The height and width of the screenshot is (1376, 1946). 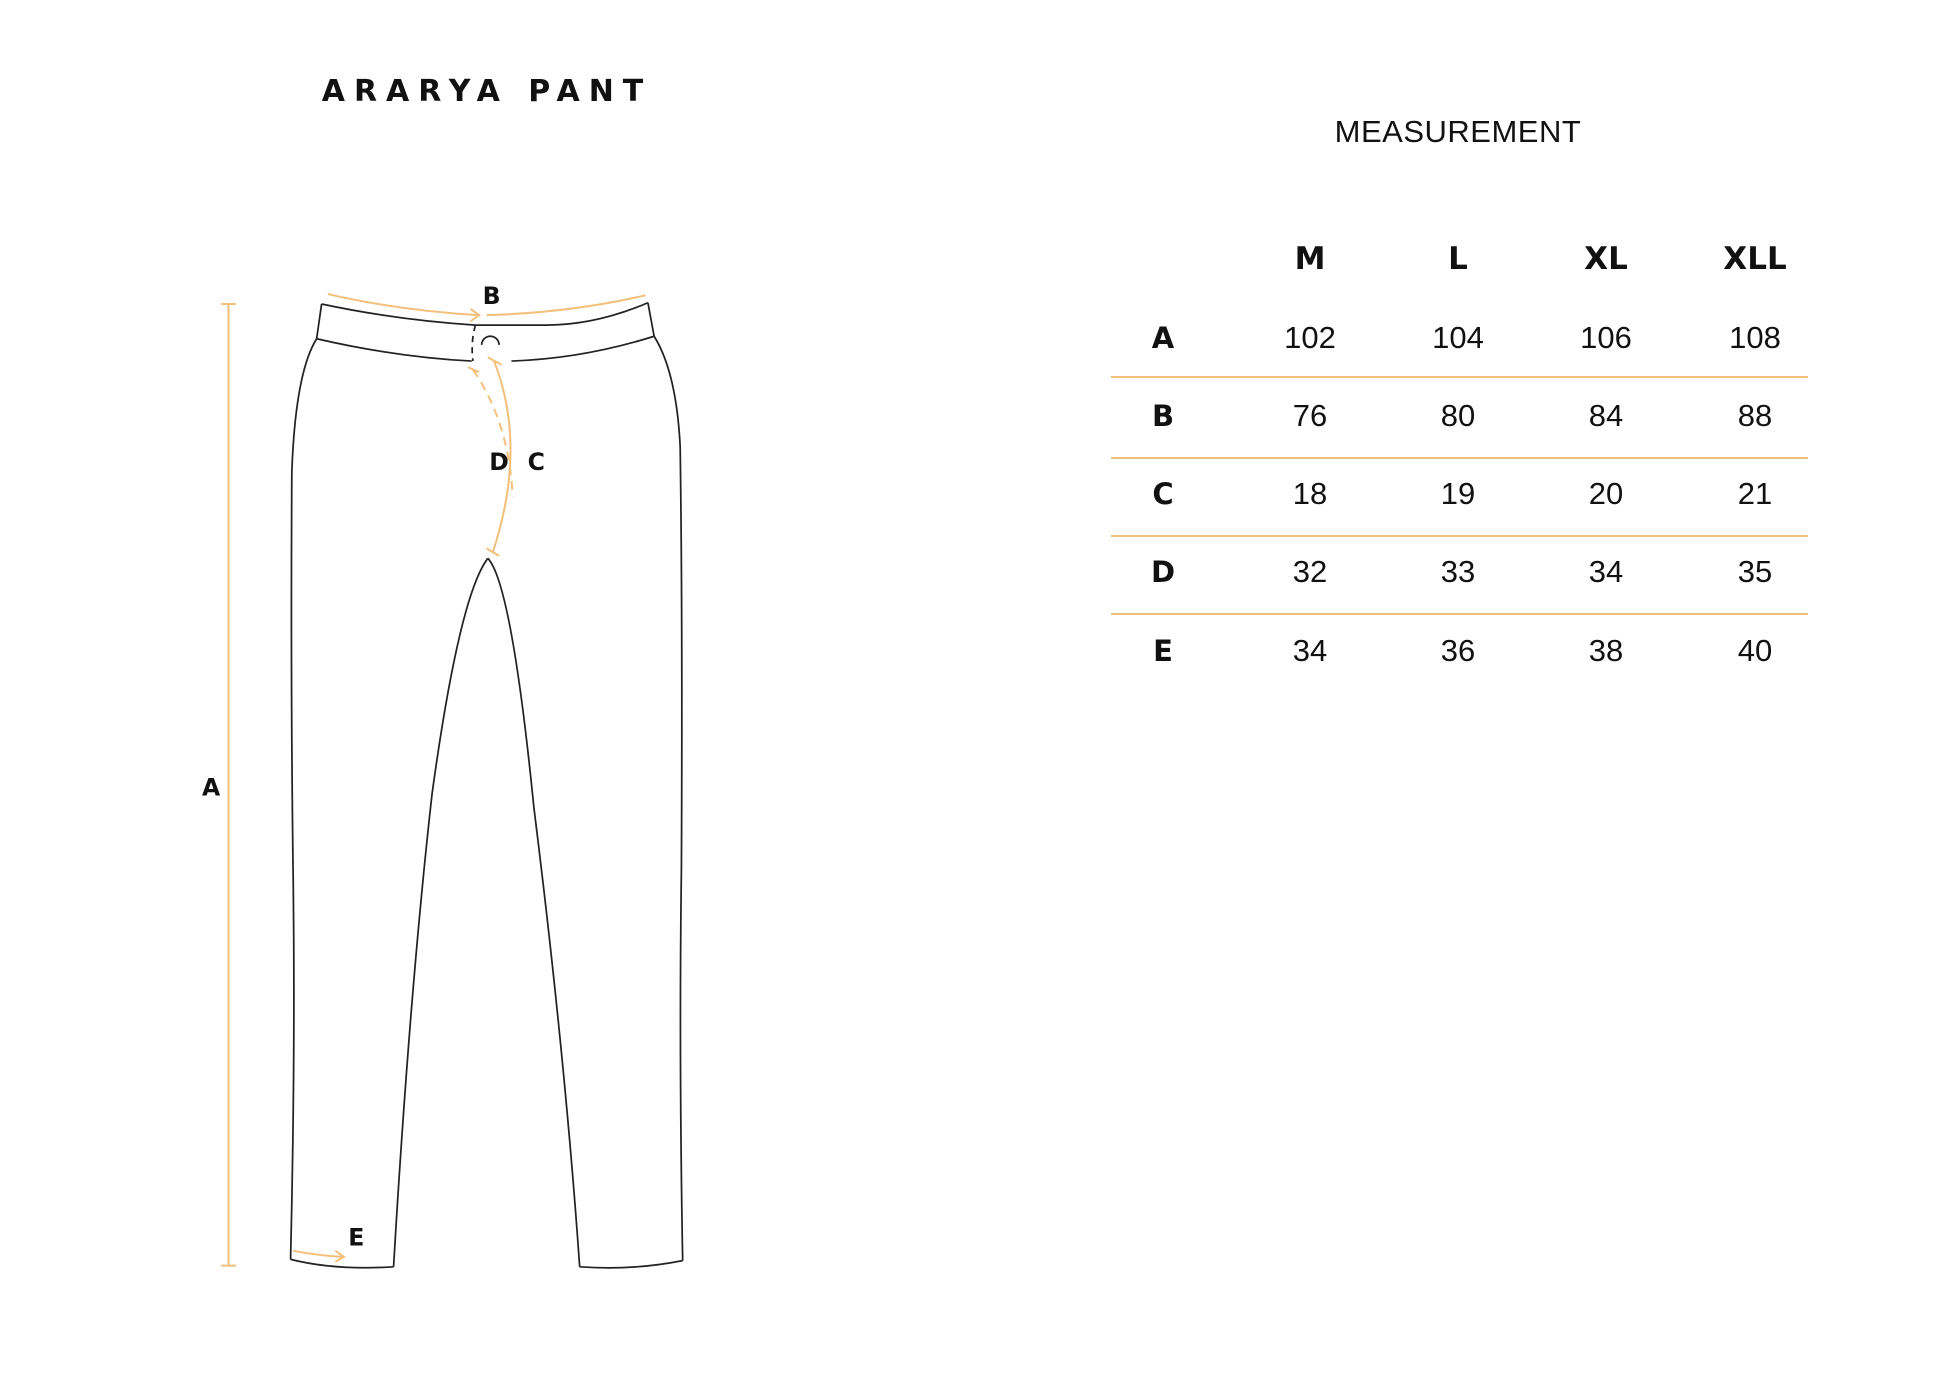 I want to click on outer-left-leg, so click(x=303, y=799).